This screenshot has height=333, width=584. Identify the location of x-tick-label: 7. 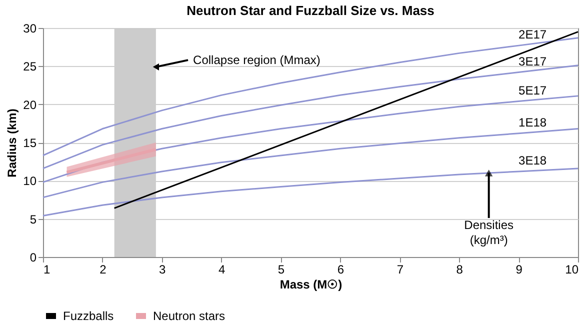
(400, 269).